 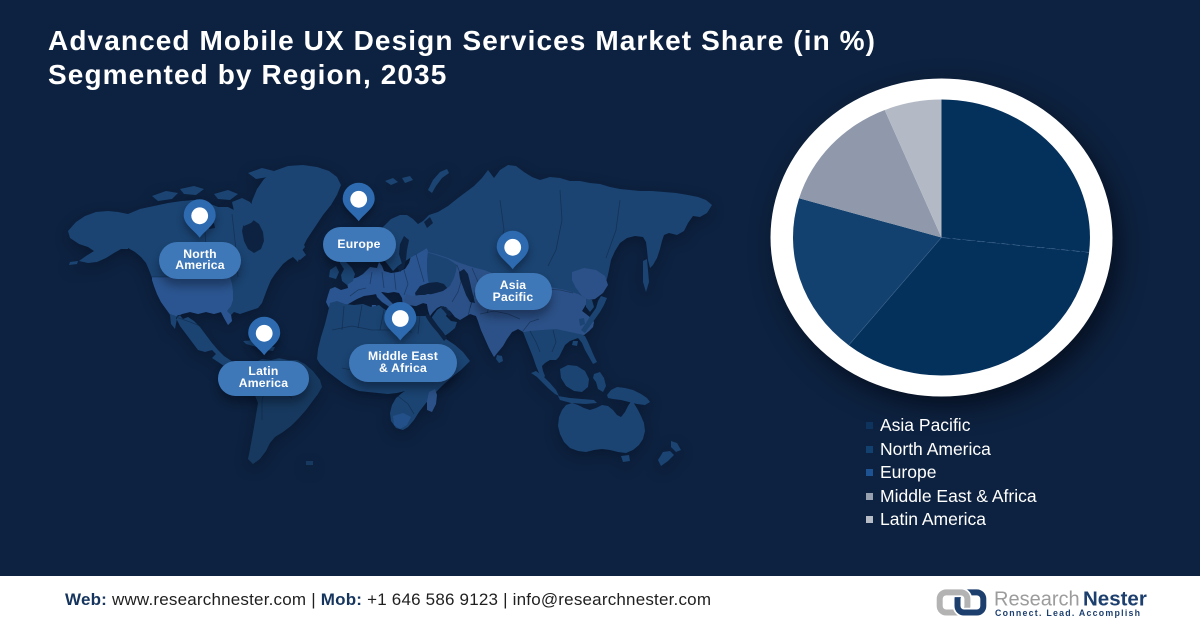 What do you see at coordinates (1115, 599) in the screenshot?
I see `svg-text: Nester` at bounding box center [1115, 599].